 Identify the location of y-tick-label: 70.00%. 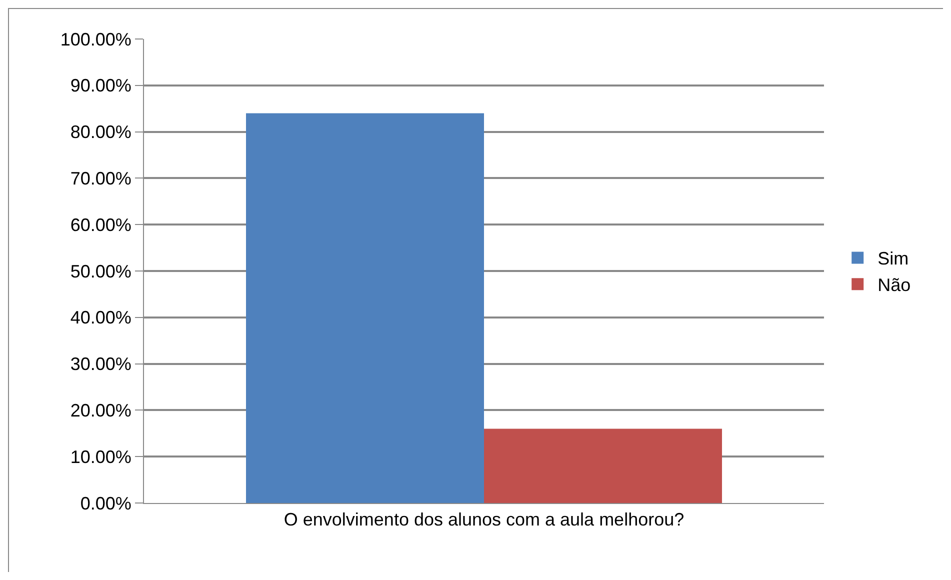
(101, 178).